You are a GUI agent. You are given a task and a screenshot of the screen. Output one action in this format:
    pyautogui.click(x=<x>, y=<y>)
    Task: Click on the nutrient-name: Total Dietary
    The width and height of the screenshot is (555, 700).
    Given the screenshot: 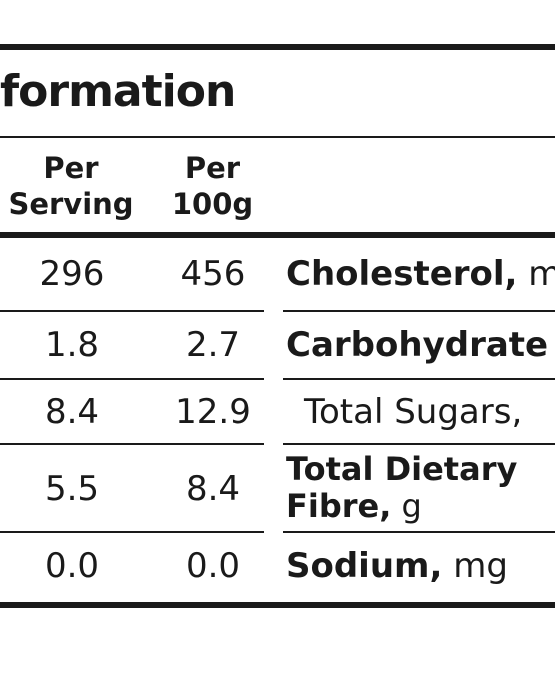 What is the action you would take?
    pyautogui.click(x=402, y=469)
    